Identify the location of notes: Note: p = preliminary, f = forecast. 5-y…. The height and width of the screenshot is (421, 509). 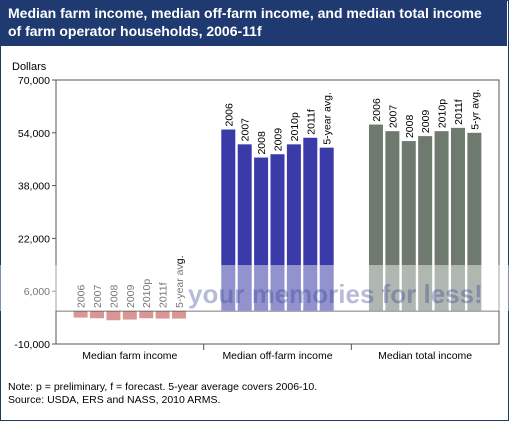
(253, 394).